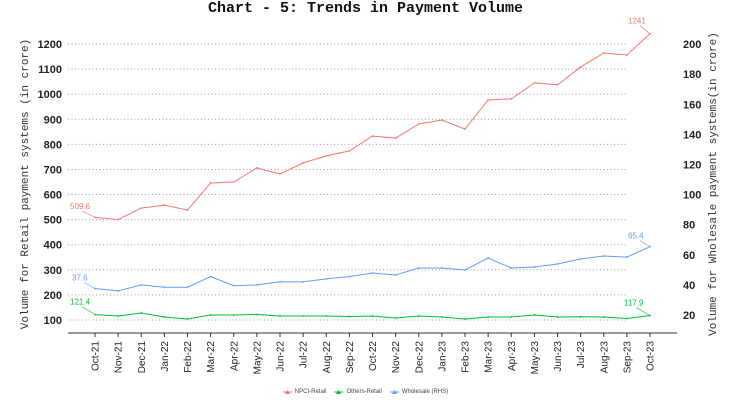  I want to click on legend-label: NPCI-Retail, so click(310, 392).